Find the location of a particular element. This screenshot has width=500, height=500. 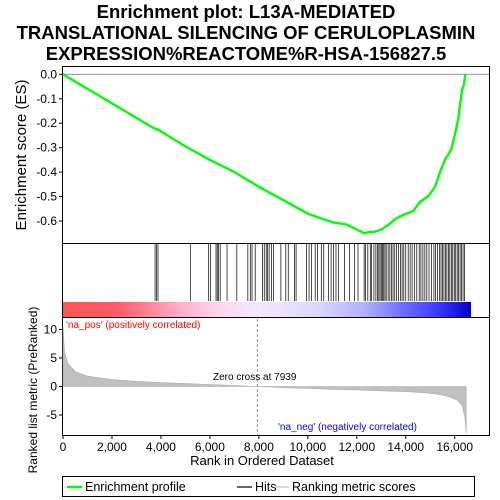

ranked-y-tick-label: -5 is located at coordinates (51, 415).